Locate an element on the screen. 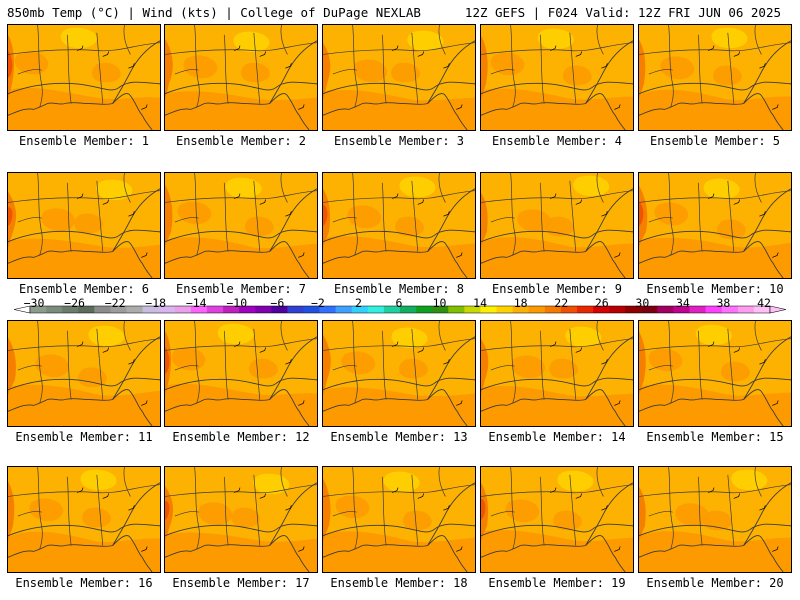 The image size is (800, 600). ensemble-member-label: Ensemble Member: 6 is located at coordinates (84, 289).